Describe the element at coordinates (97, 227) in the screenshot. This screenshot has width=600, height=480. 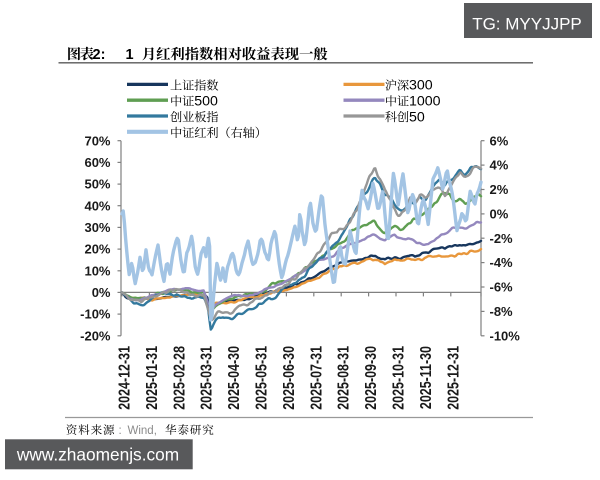
I see `svg-text: 30%` at that location.